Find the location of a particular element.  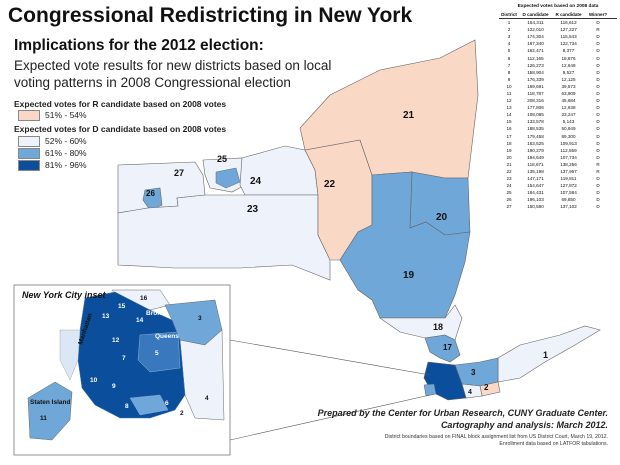

table-cell: 11 is located at coordinates (509, 93).